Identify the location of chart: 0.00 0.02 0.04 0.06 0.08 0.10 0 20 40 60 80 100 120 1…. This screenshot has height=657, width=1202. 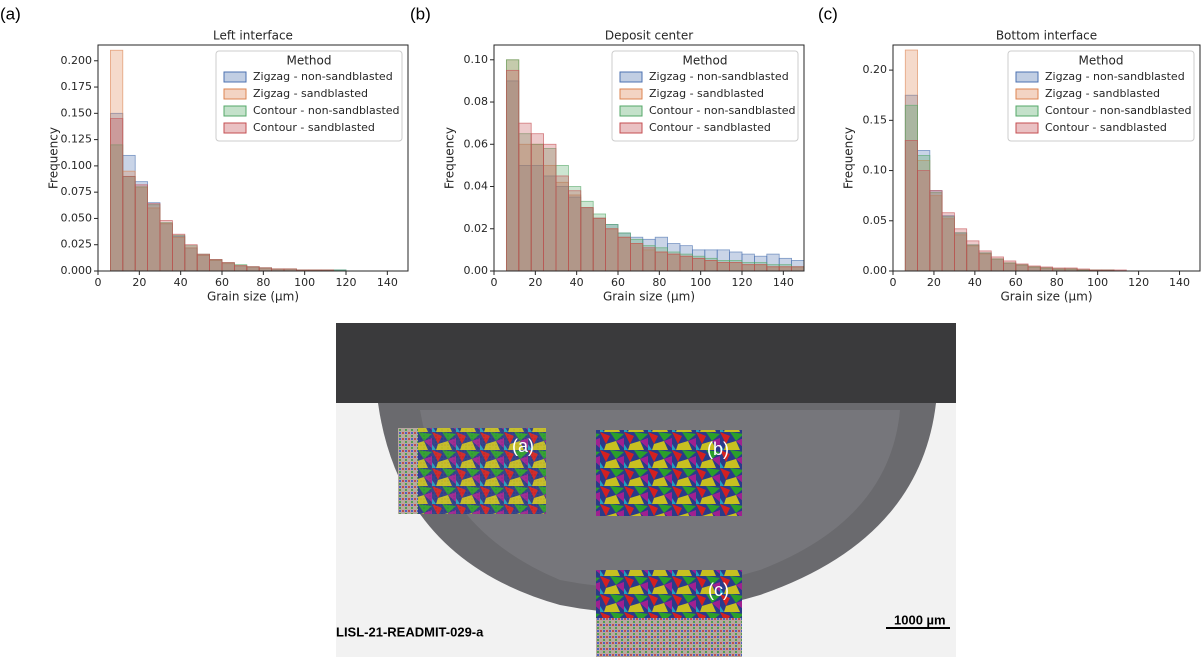
(624, 166).